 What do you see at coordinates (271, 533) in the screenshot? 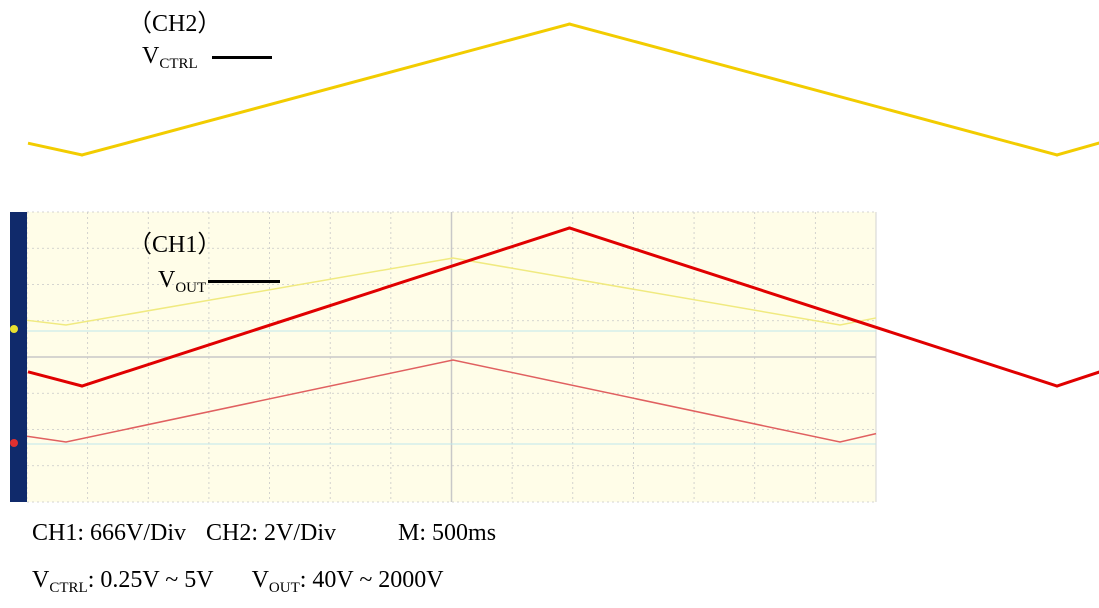
I see `caption-ch2-scale: CH2: 2V/Div` at bounding box center [271, 533].